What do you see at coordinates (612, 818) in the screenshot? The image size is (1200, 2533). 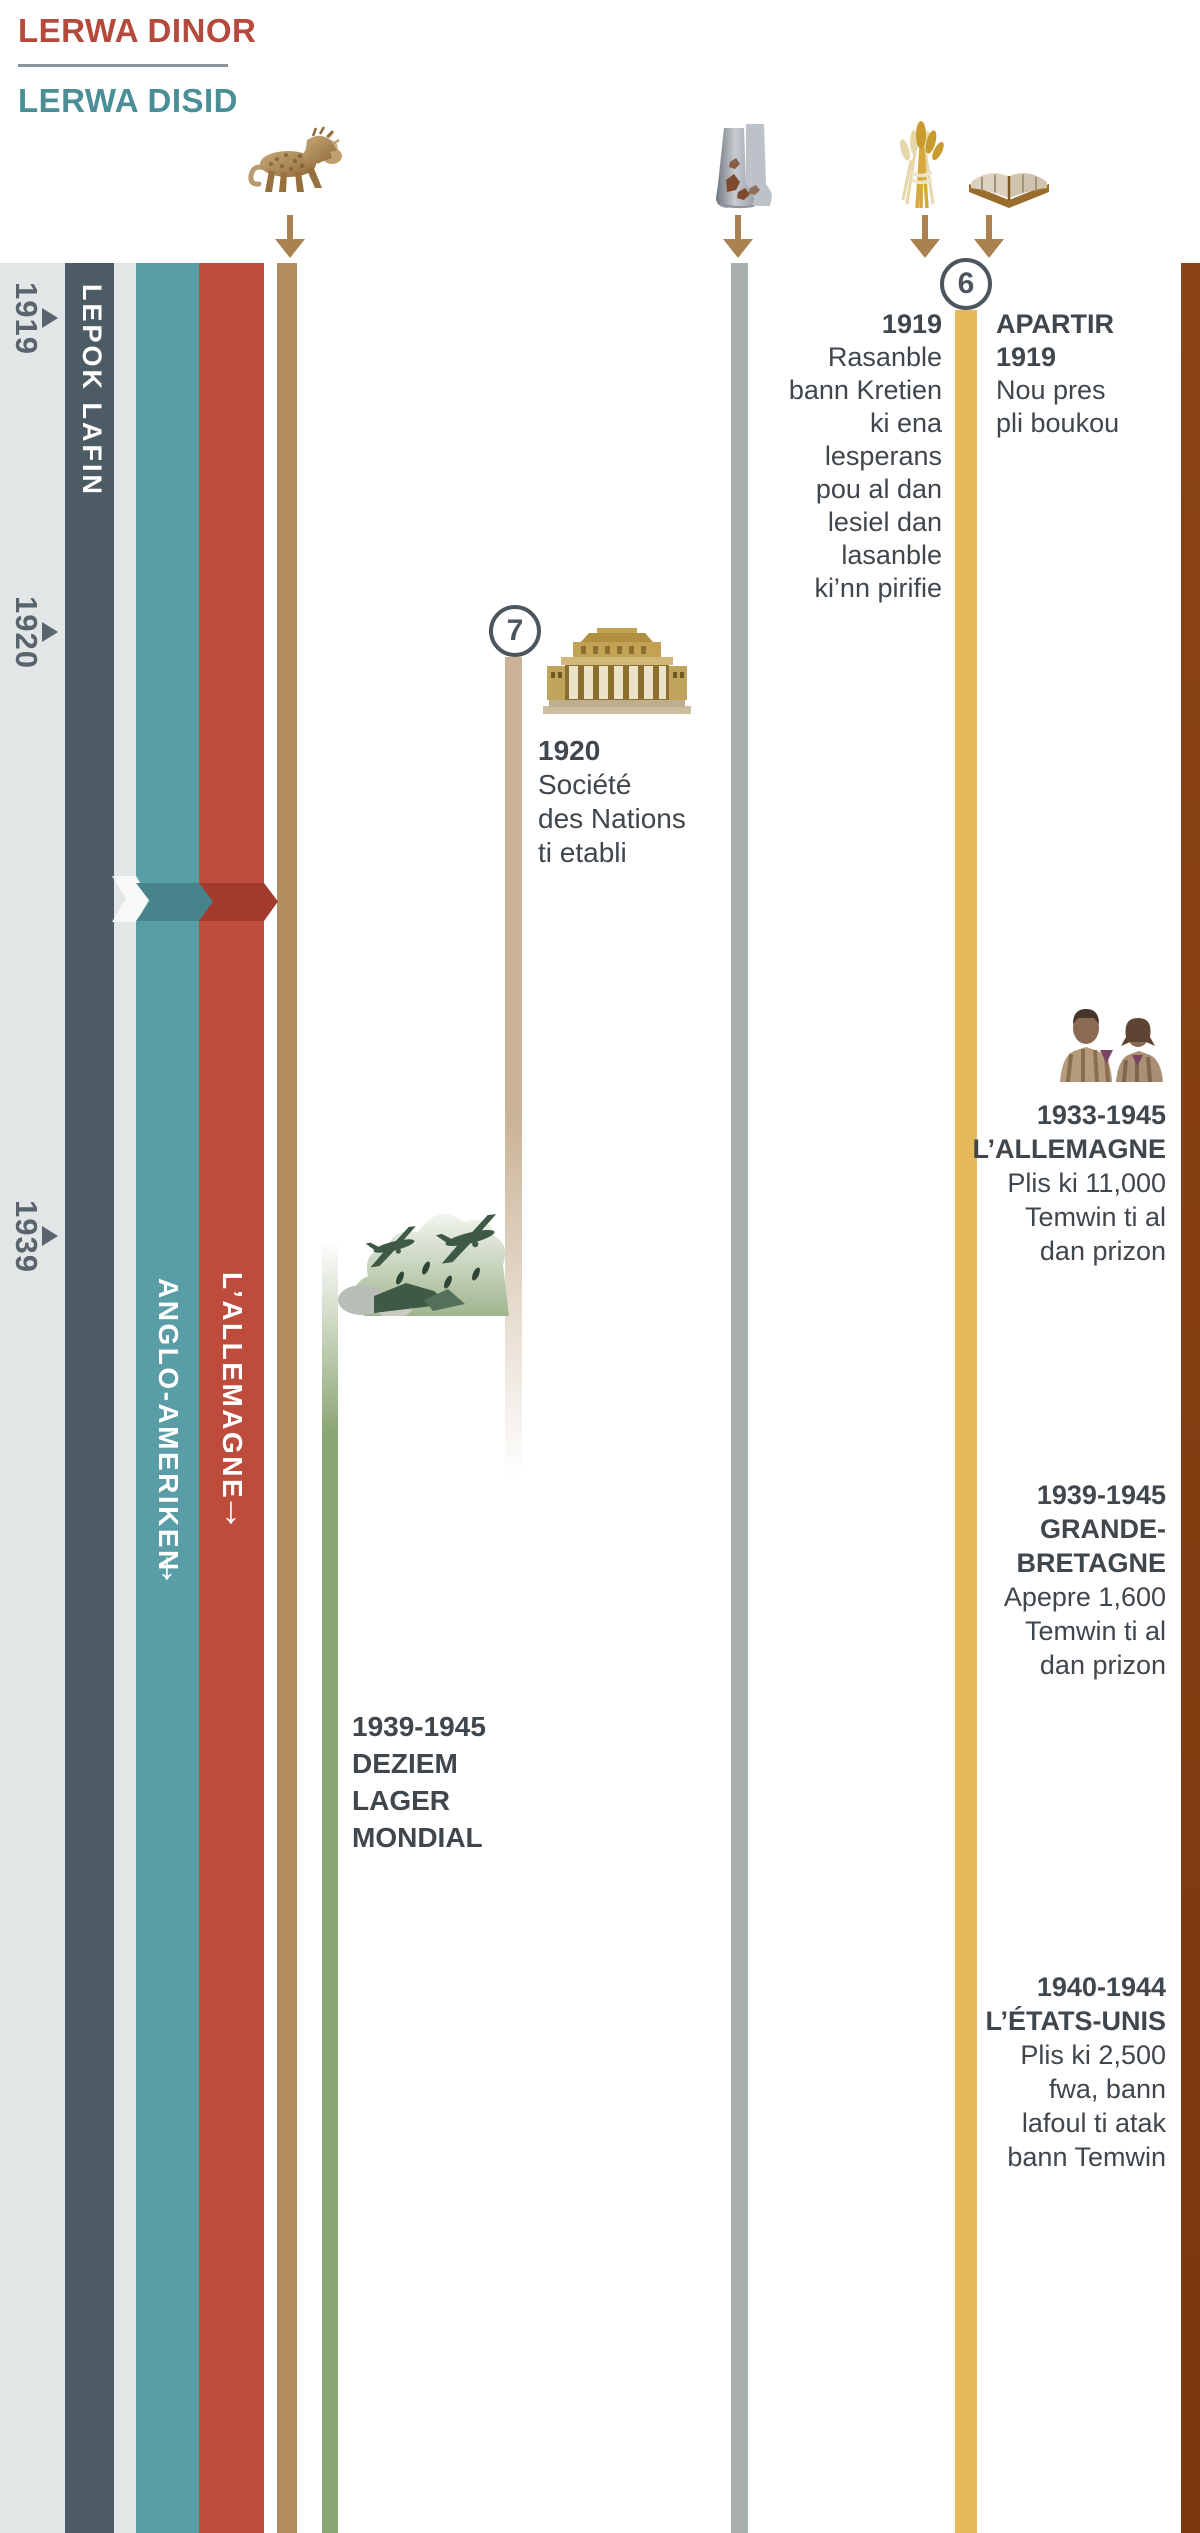 I see `milestone-line: des Nations` at bounding box center [612, 818].